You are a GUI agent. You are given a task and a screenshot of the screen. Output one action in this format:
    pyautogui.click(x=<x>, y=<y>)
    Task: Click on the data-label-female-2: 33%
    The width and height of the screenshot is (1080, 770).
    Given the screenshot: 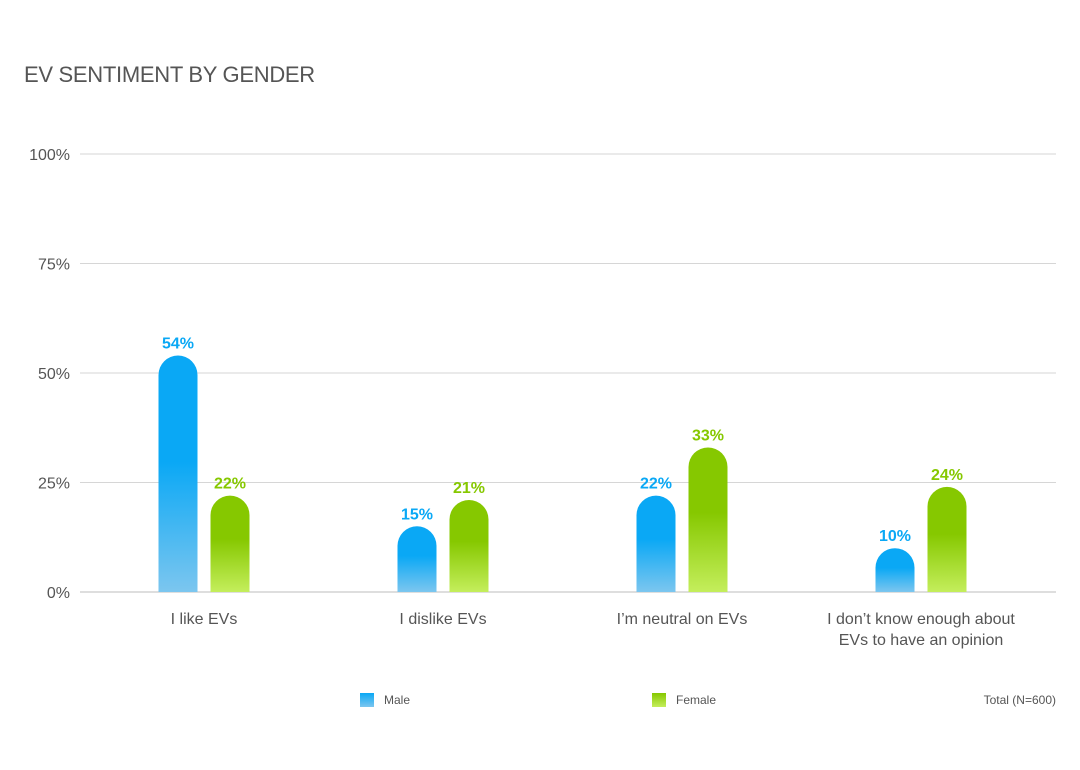 What is the action you would take?
    pyautogui.click(x=708, y=435)
    